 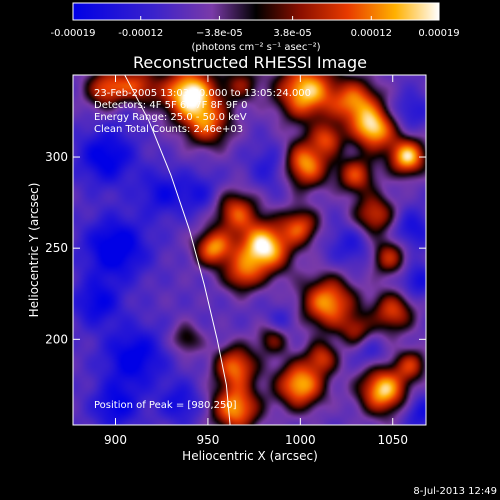 I want to click on annotation-time-range: 23-Feb-2005 13:03:20.000 to 13:05:24.000, so click(x=202, y=93).